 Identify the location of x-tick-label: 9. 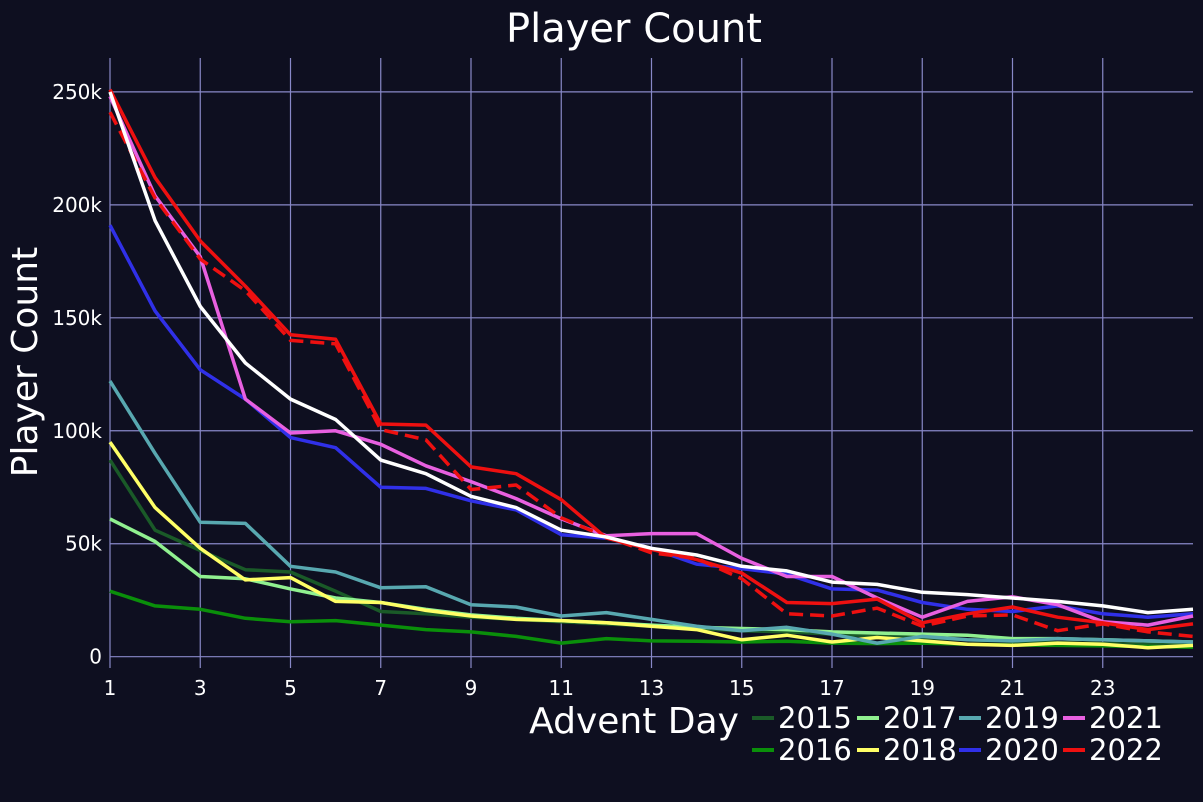
(471, 688).